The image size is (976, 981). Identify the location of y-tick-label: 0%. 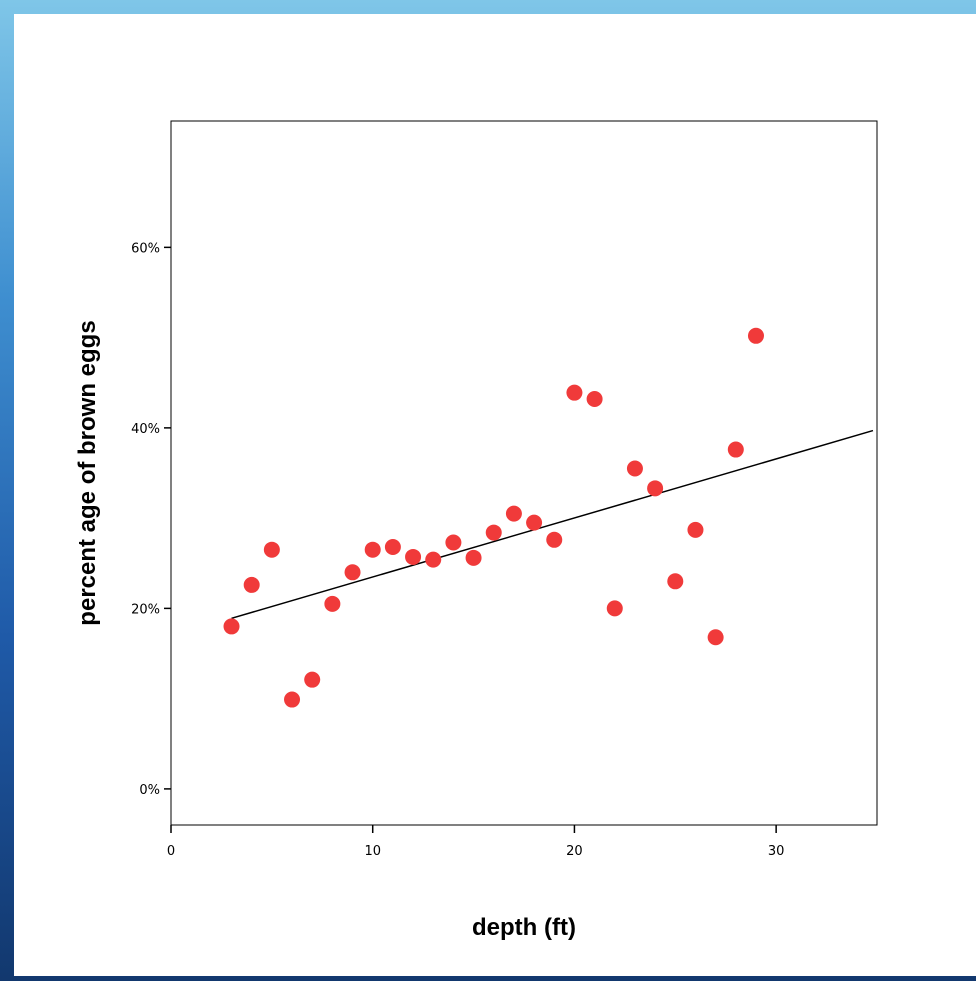
(149, 790).